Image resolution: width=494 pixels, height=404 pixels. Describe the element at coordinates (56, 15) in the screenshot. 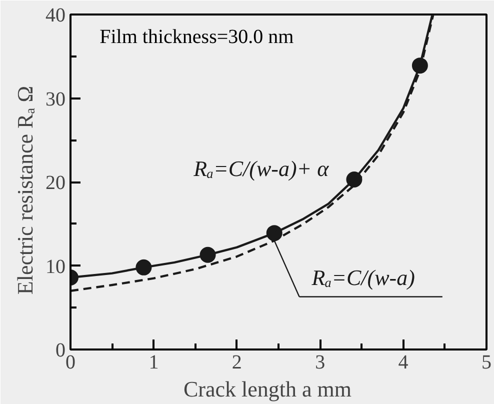

I see `y-tick-label: 40` at that location.